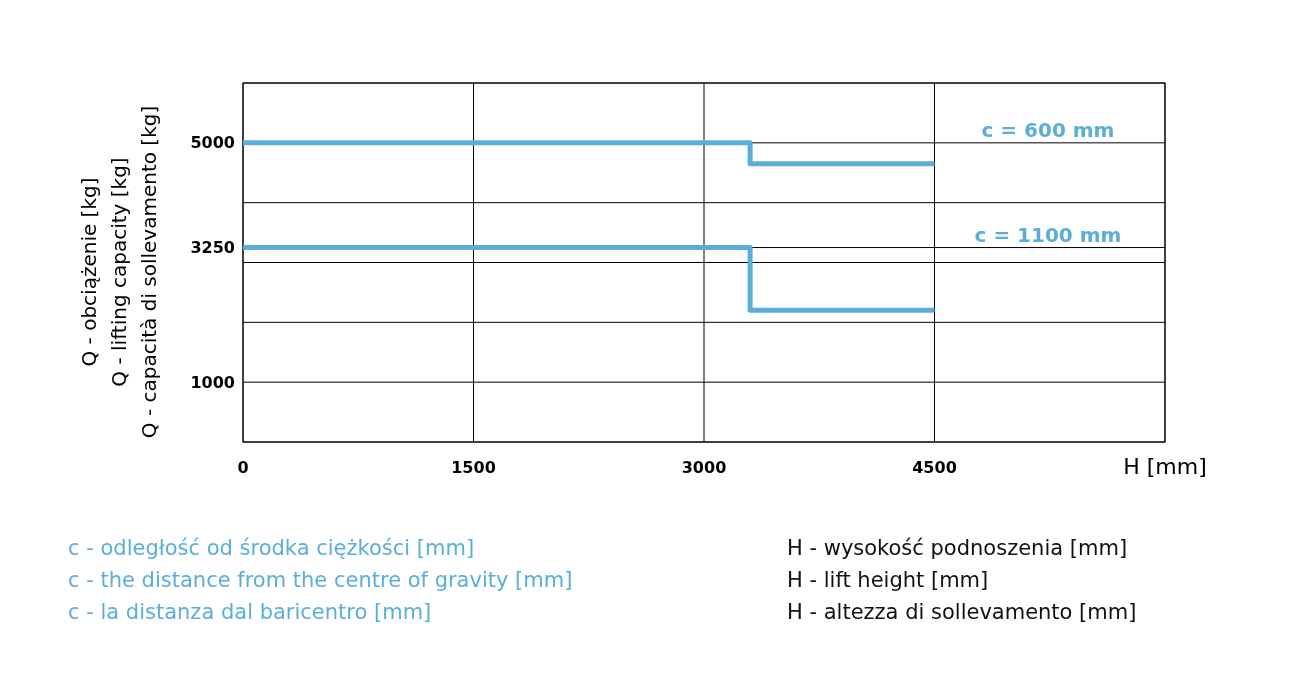  I want to click on text: H - wysokość podnoszenia [mm], so click(957, 548).